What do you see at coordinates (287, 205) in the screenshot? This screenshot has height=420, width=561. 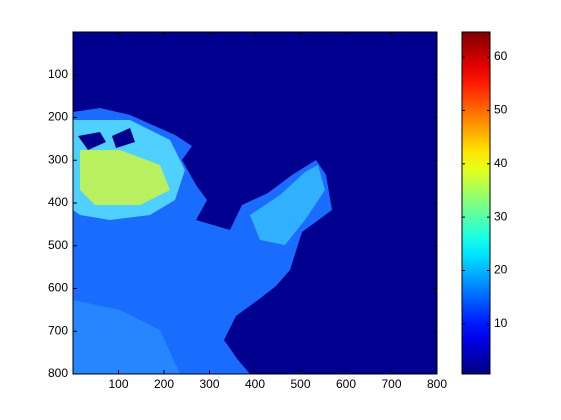 I see `peninsula` at bounding box center [287, 205].